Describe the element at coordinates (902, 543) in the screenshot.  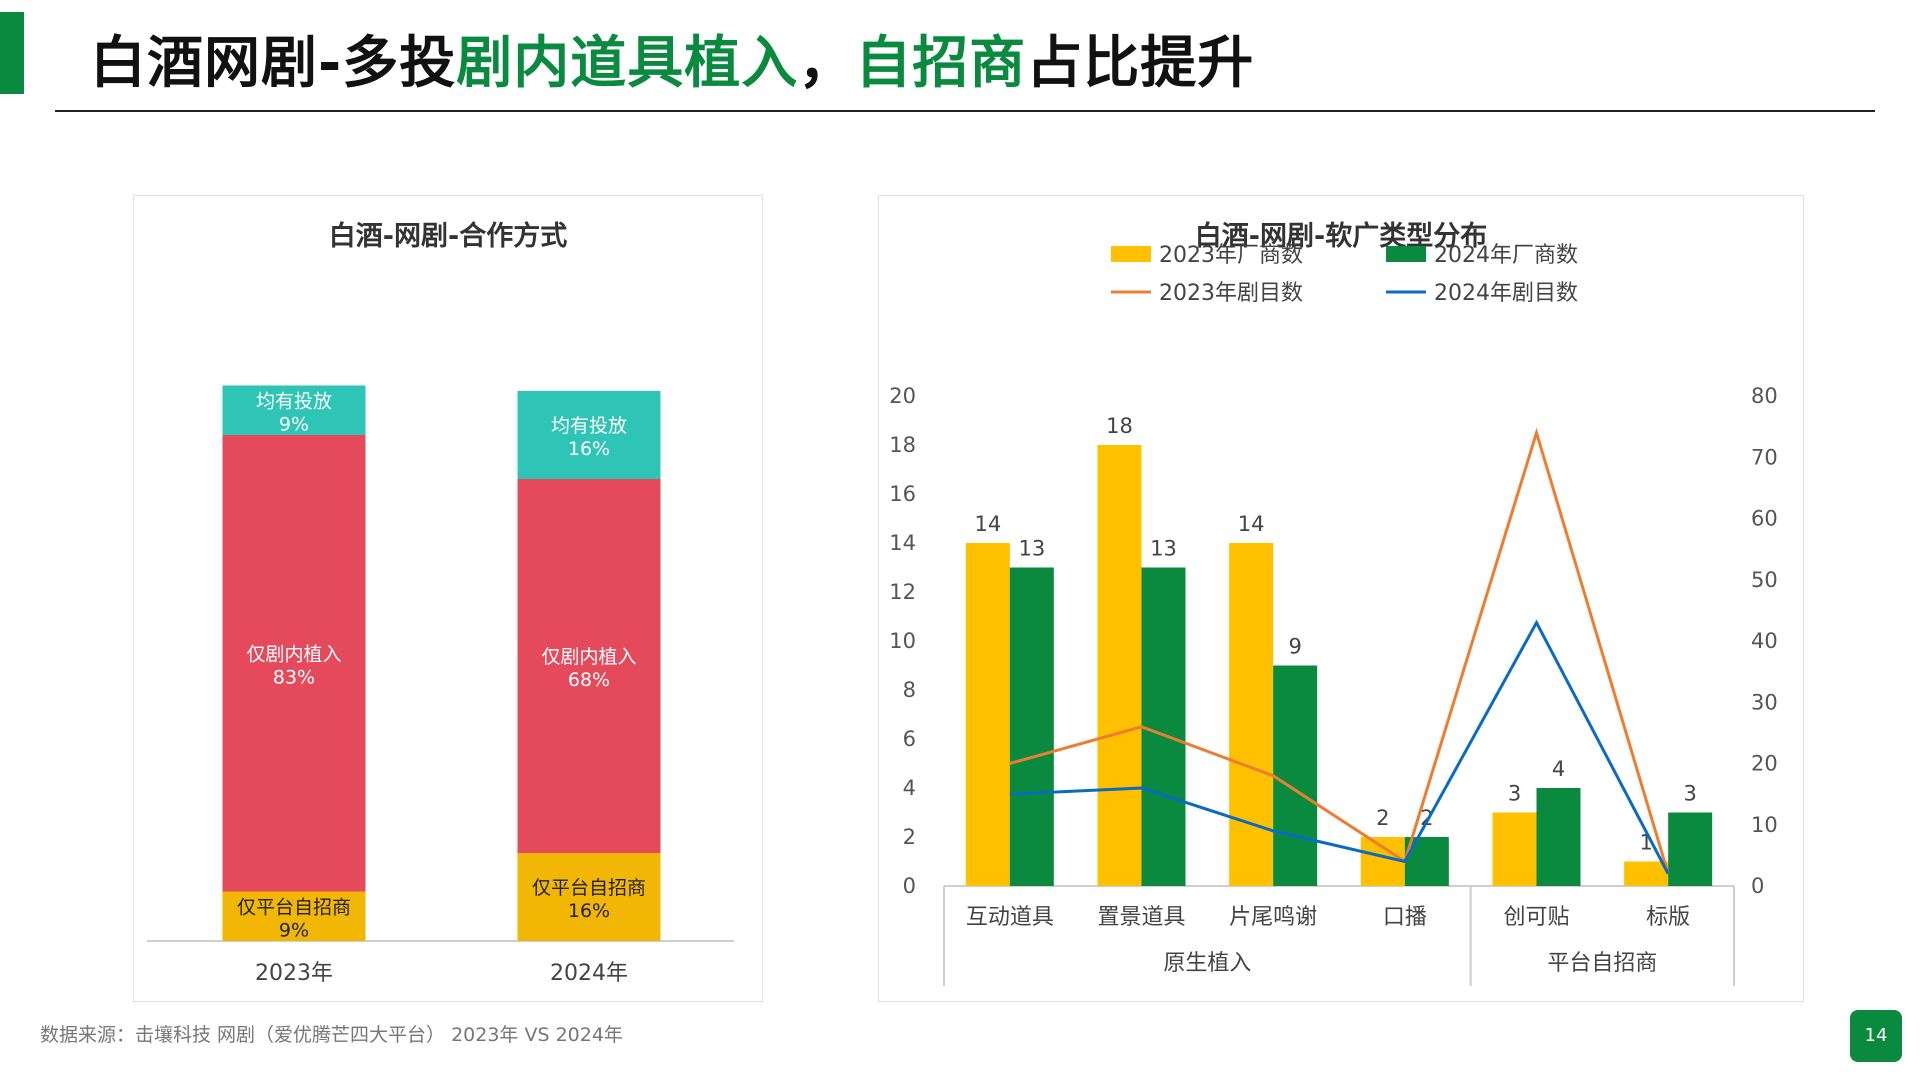
I see `y-tick-label: 14` at that location.